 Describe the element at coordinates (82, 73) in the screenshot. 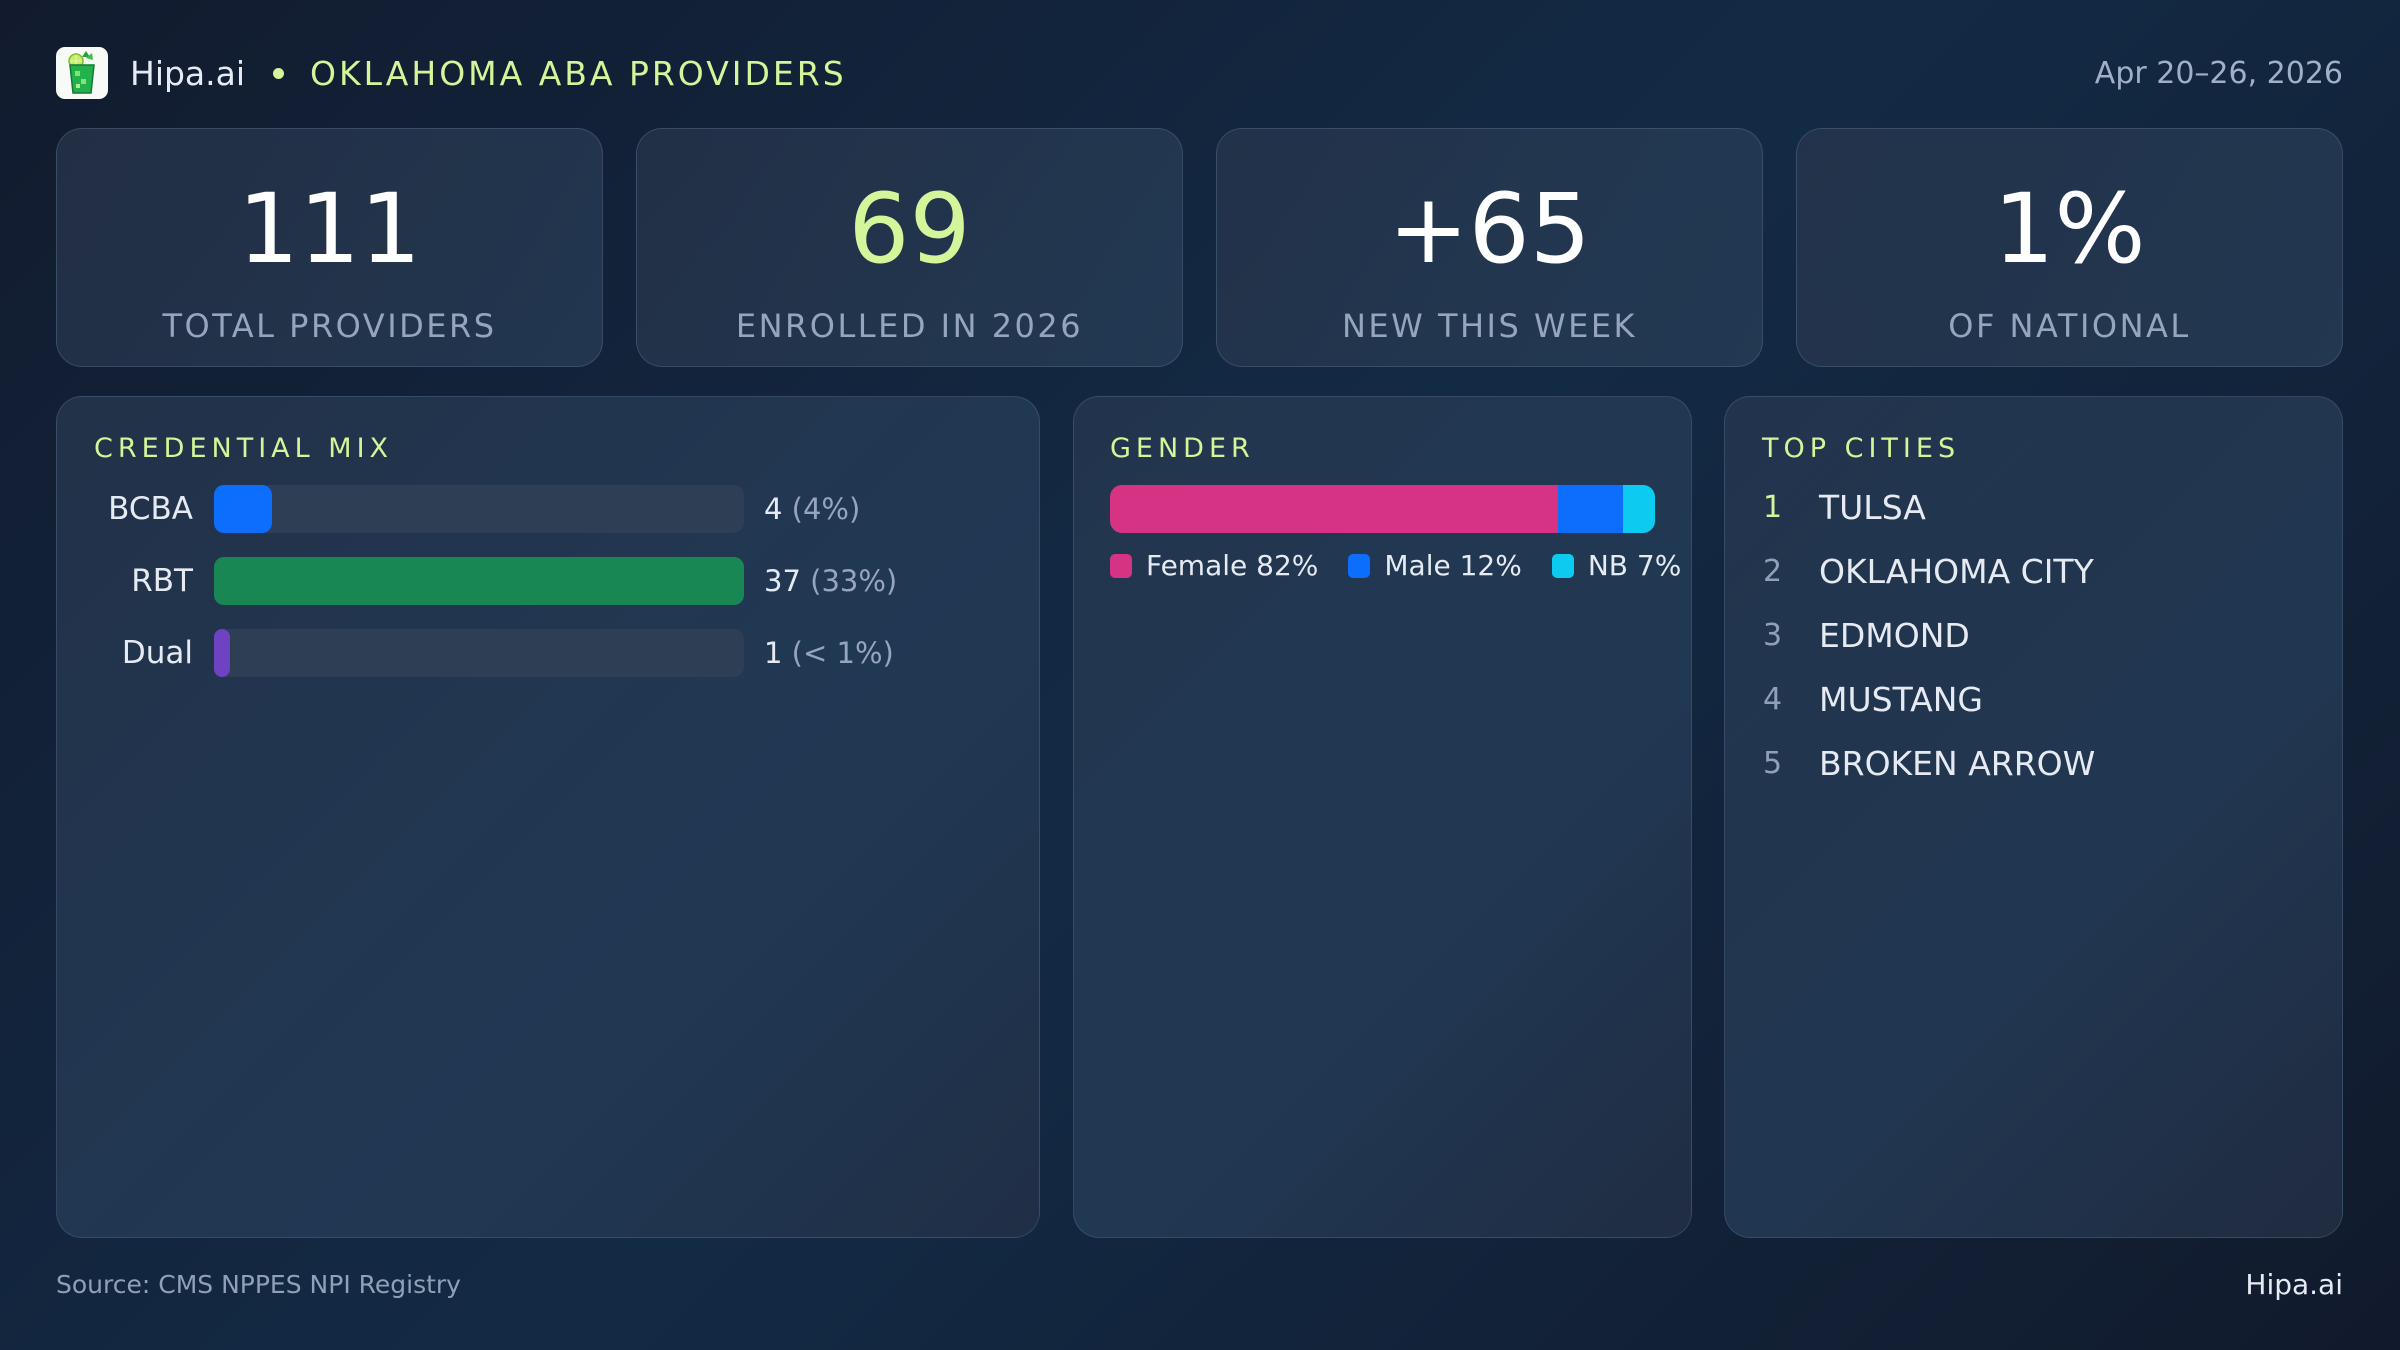

I see `mojito-glass-icon` at that location.